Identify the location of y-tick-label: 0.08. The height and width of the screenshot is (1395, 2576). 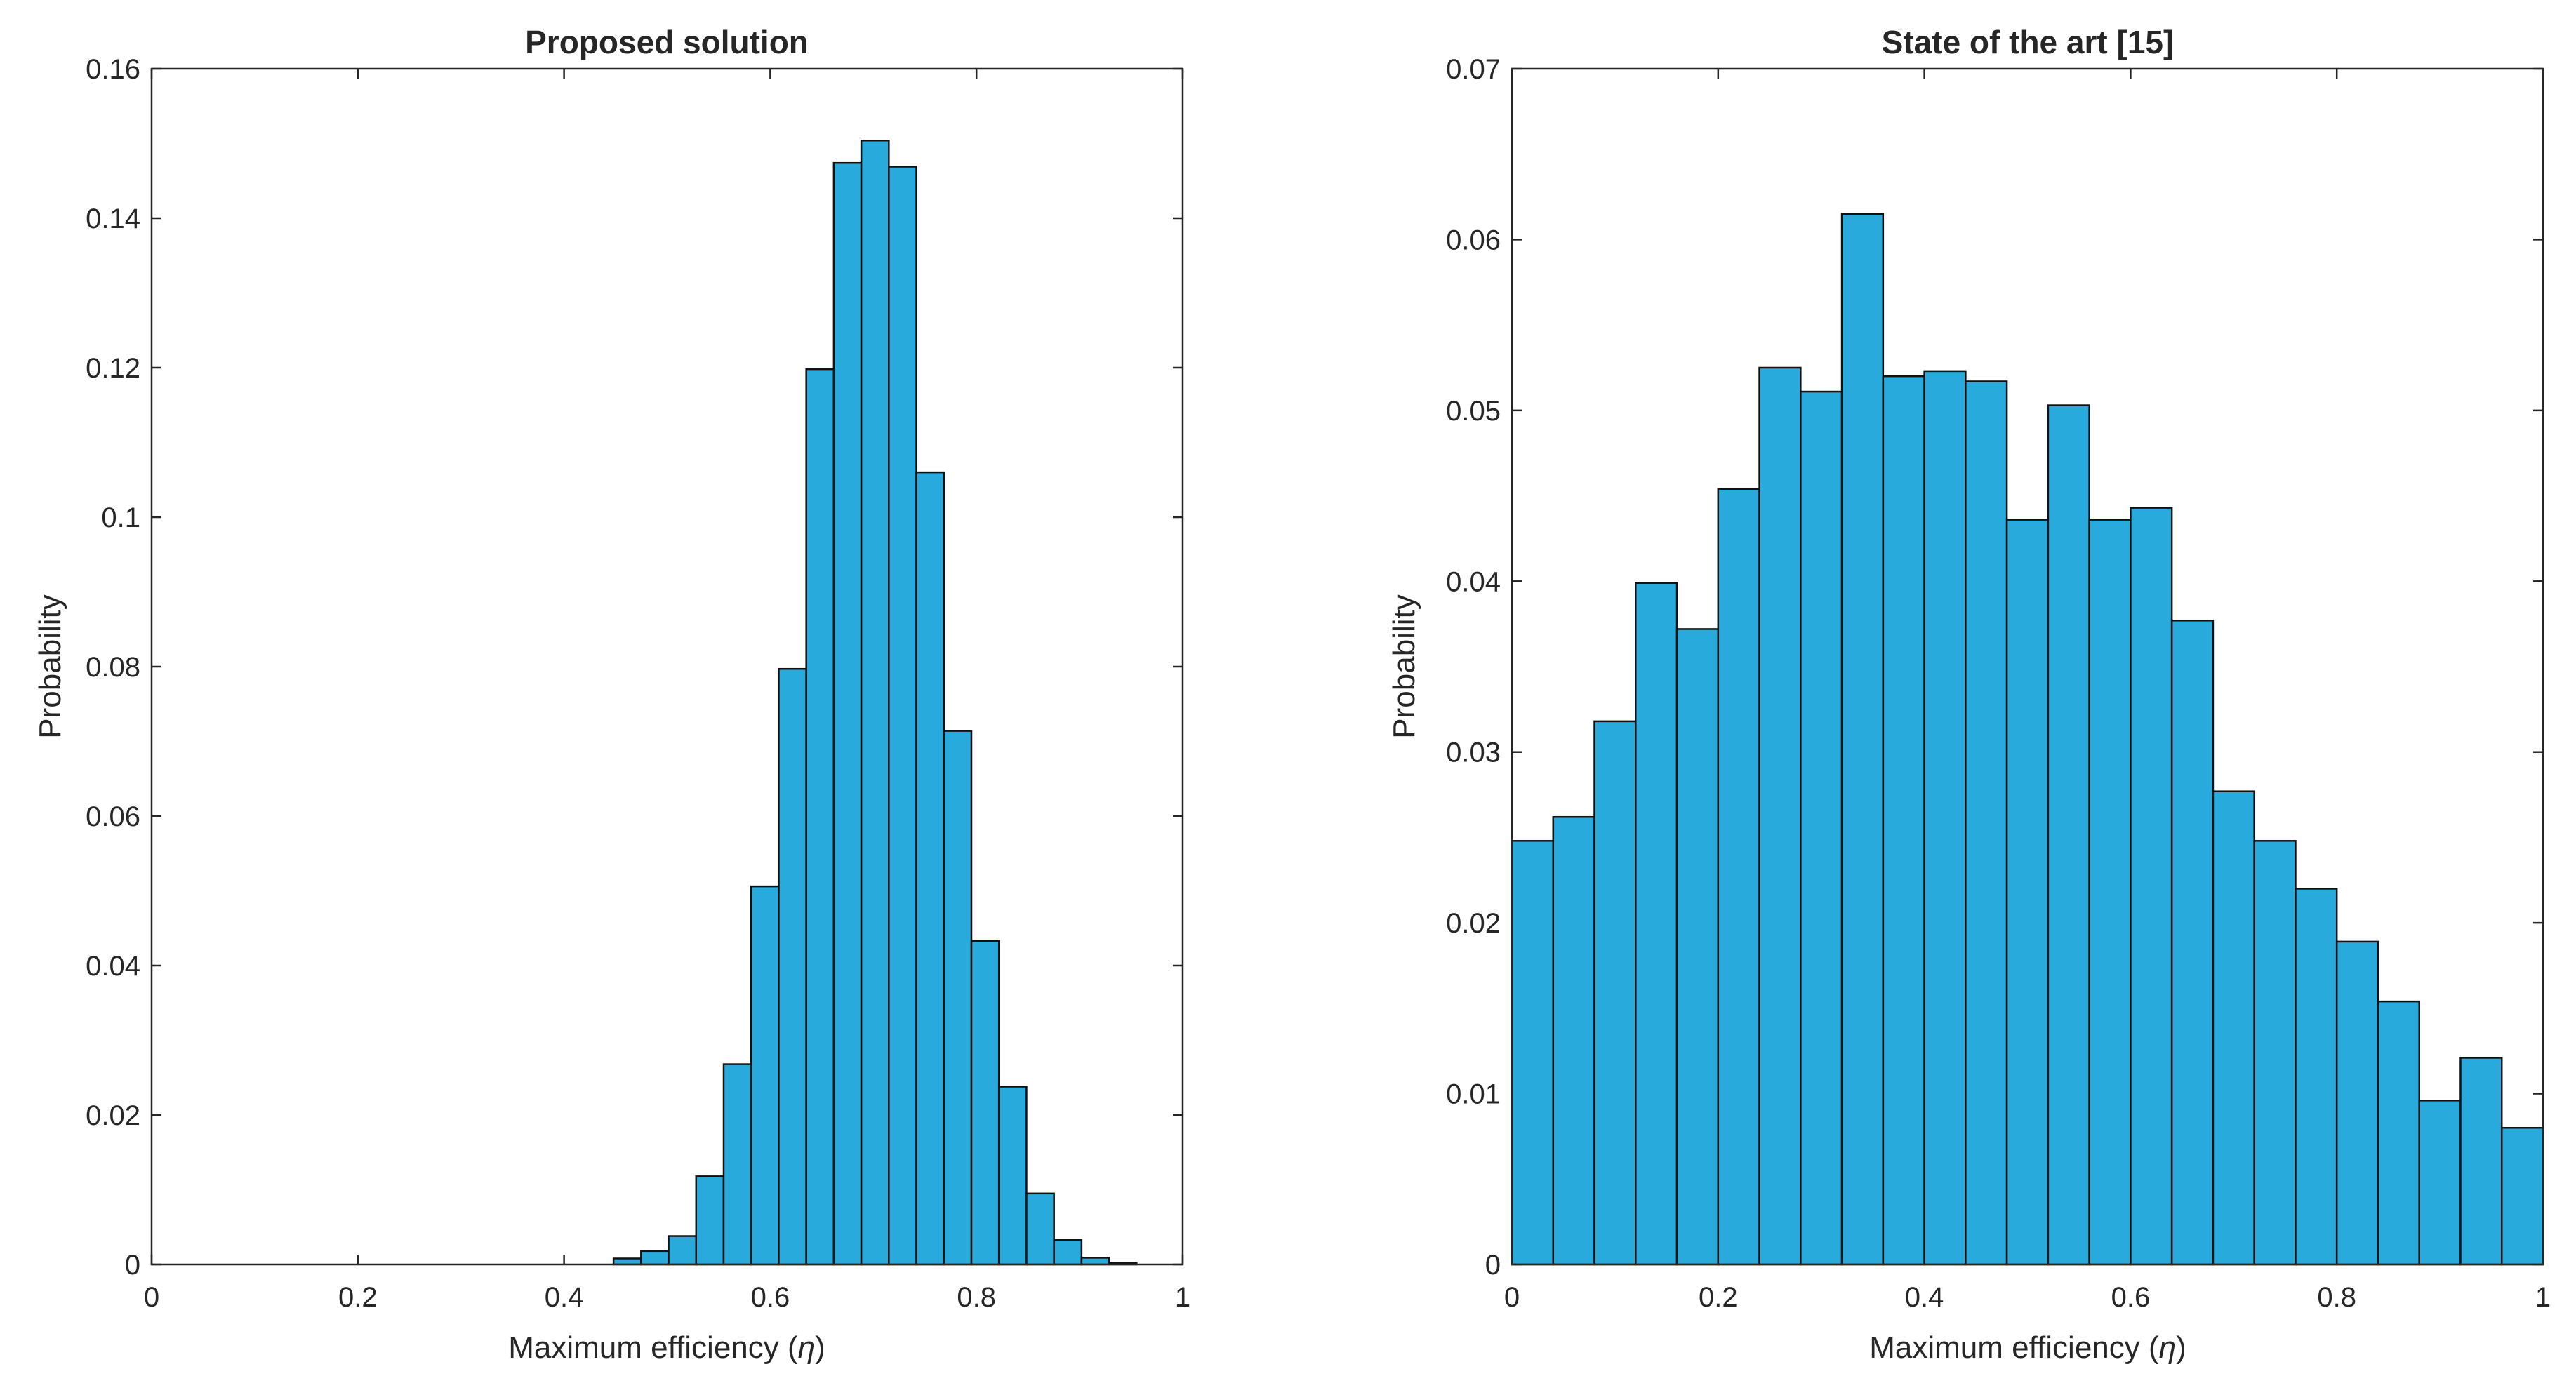
(113, 667).